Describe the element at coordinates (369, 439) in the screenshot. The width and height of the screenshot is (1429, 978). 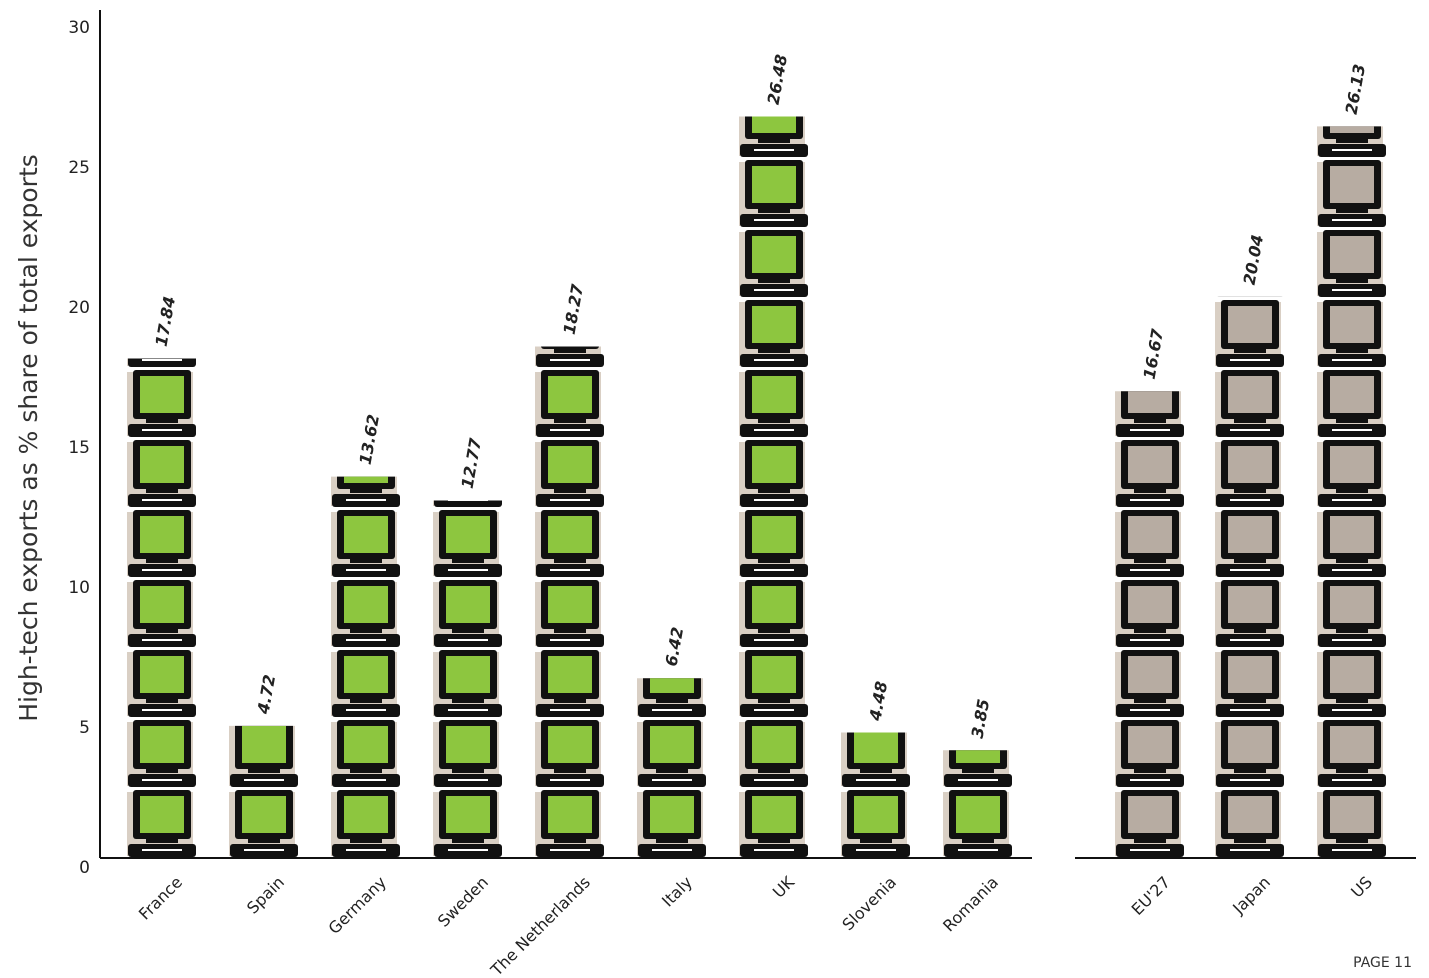
I see `value-label: 13.62` at that location.